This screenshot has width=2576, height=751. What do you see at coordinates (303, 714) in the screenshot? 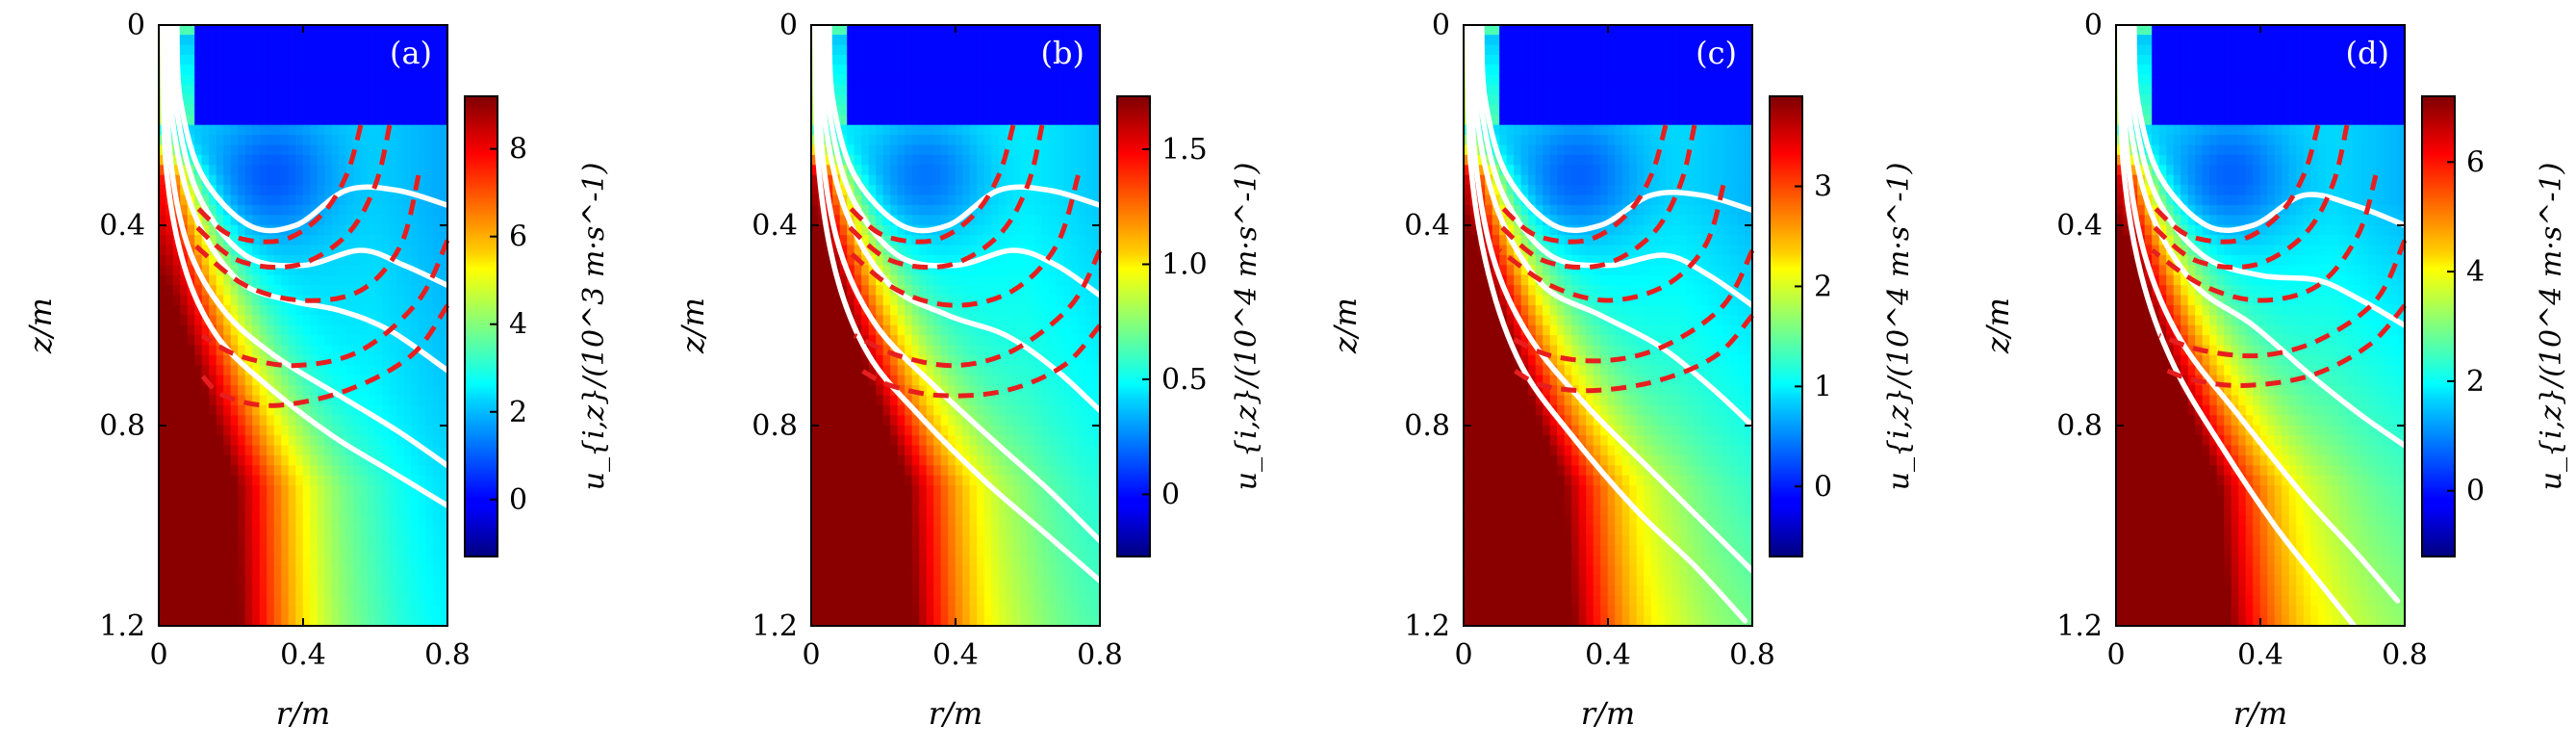
I see `x-axis-label: r/m` at bounding box center [303, 714].